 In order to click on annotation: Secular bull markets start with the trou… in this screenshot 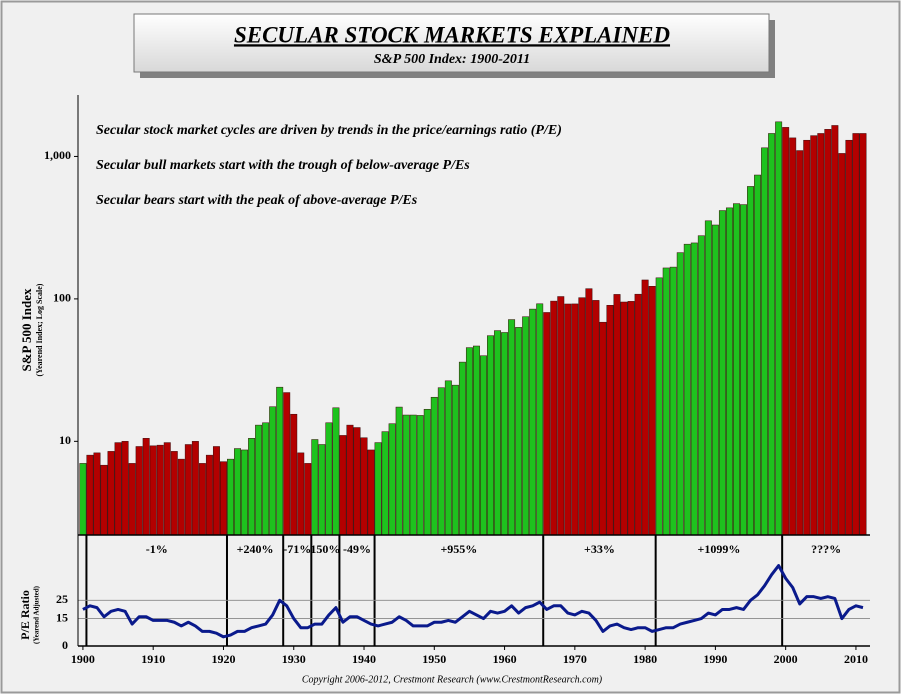, I will do `click(283, 165)`.